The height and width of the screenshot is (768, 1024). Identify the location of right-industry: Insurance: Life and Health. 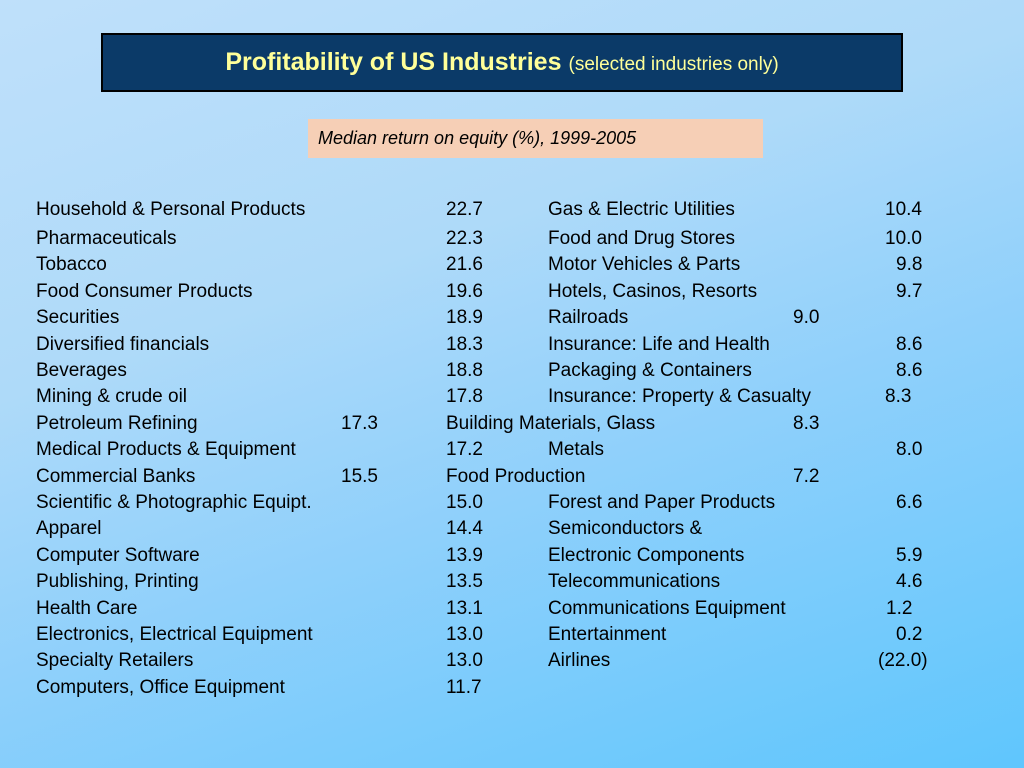
(659, 344).